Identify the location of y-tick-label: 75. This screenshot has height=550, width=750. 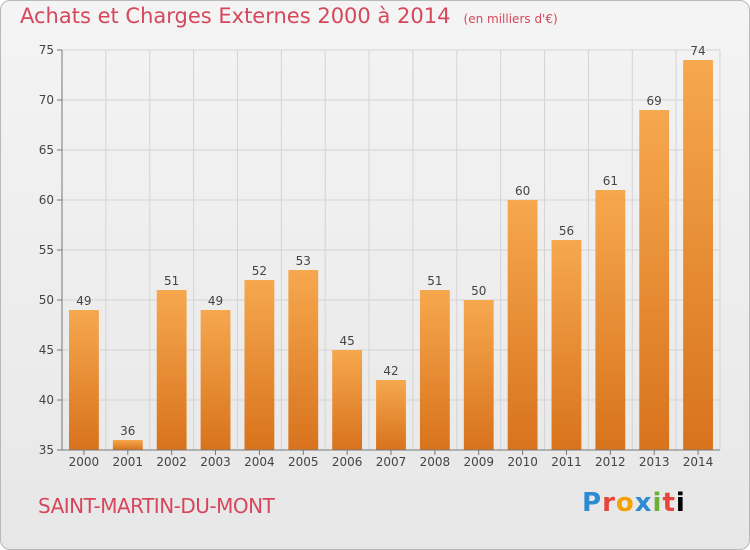
(46, 50).